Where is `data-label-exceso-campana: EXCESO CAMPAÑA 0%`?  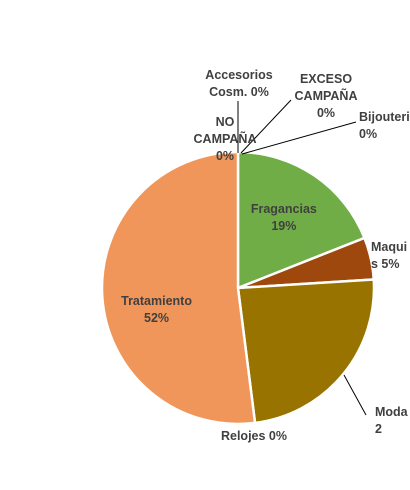 data-label-exceso-campana: EXCESO CAMPAÑA 0% is located at coordinates (326, 96).